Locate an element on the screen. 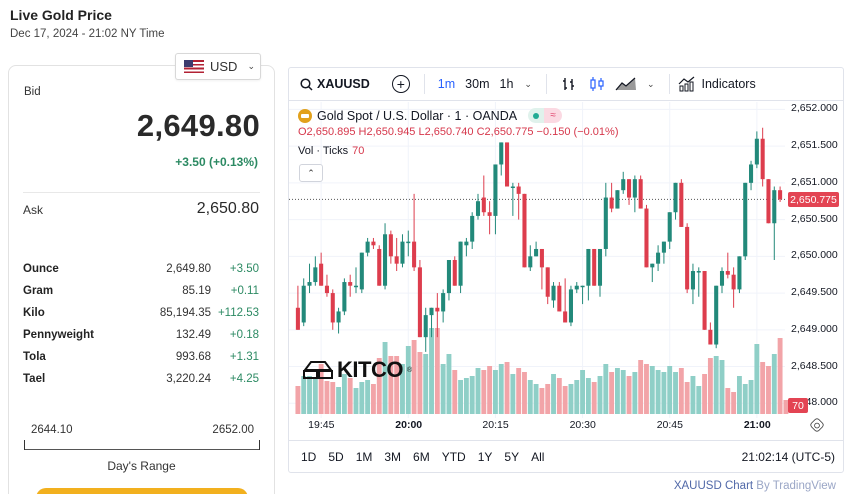 Image resolution: width=850 pixels, height=494 pixels. price-axis-label: 2,648.500 is located at coordinates (814, 365).